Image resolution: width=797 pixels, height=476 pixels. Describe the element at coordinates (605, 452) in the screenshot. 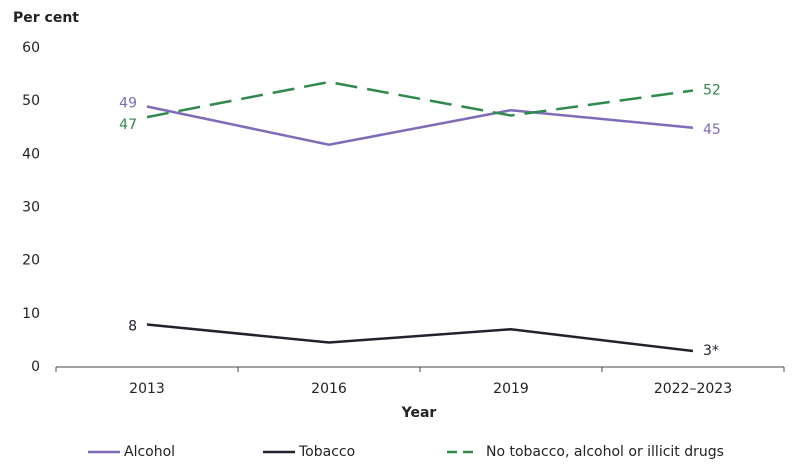

I see `legend-label: No tobacco, alcohol or illicit drugs` at that location.